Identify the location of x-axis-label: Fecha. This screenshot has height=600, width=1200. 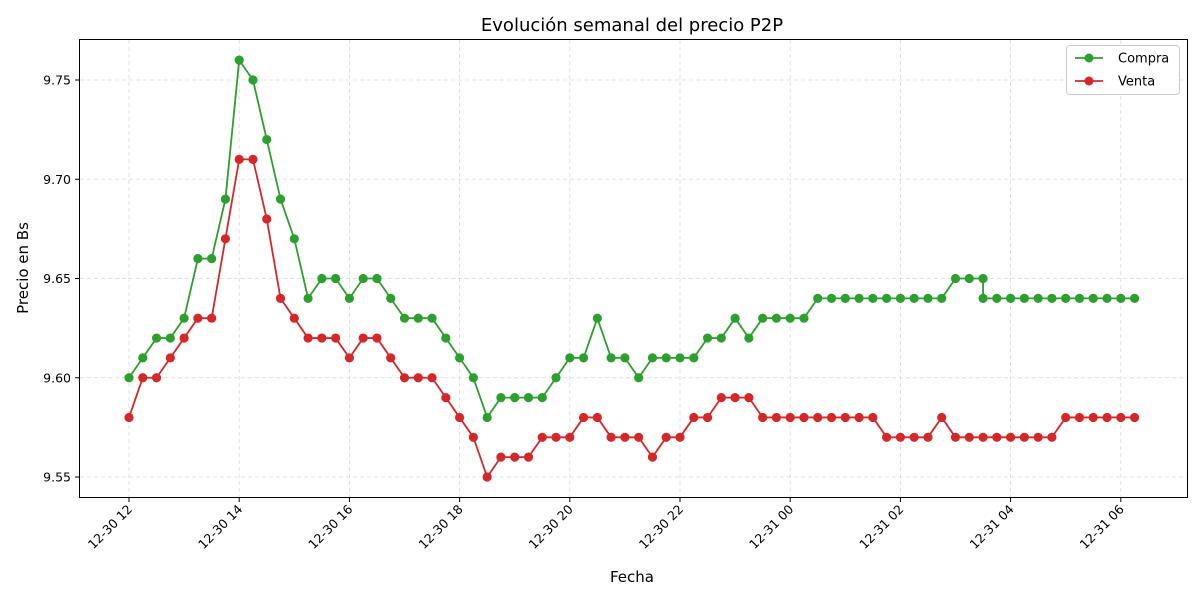
(632, 577).